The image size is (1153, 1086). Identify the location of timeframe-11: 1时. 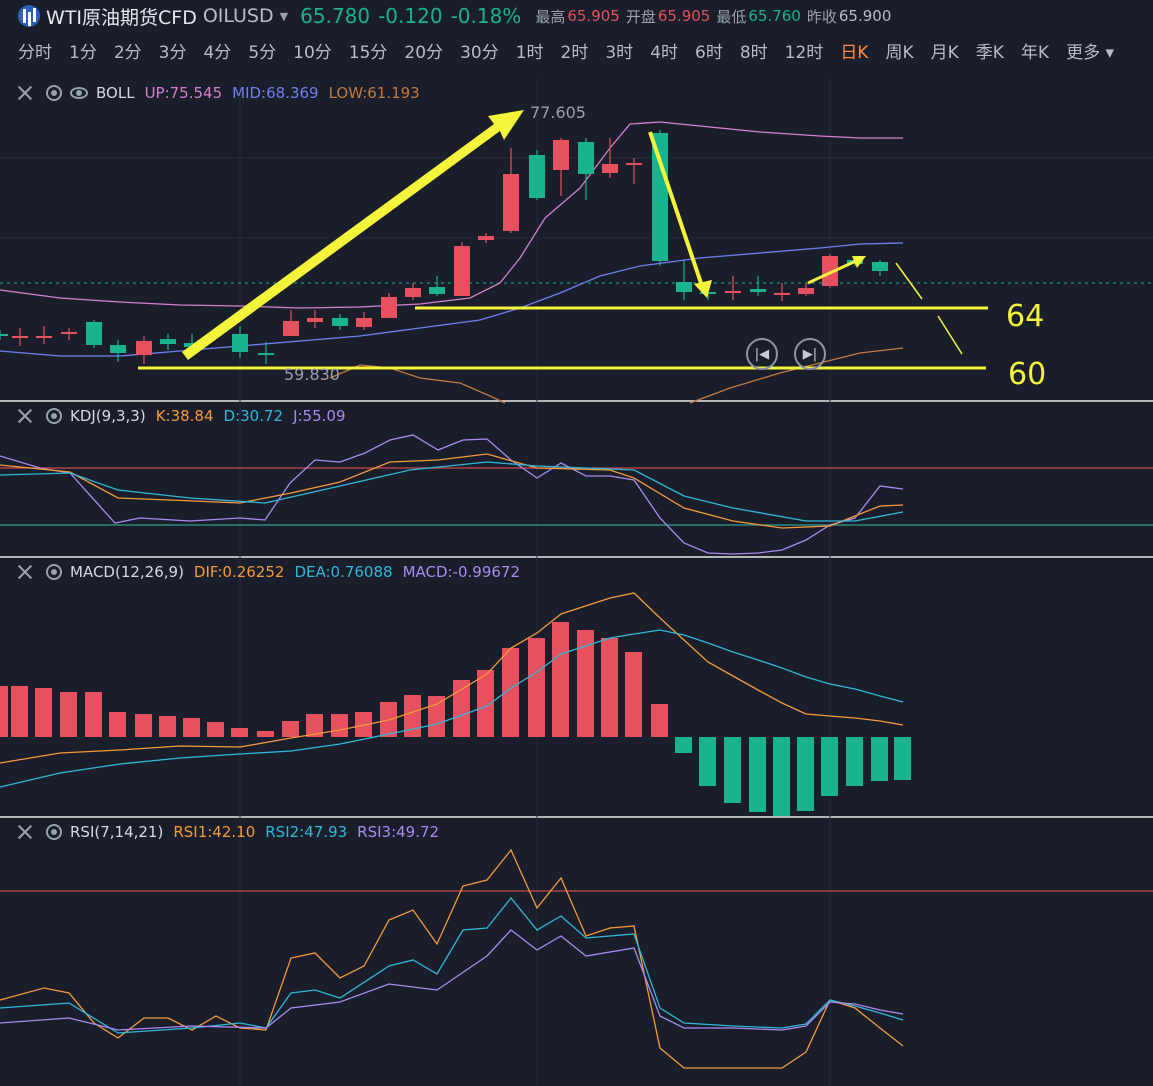
(529, 53).